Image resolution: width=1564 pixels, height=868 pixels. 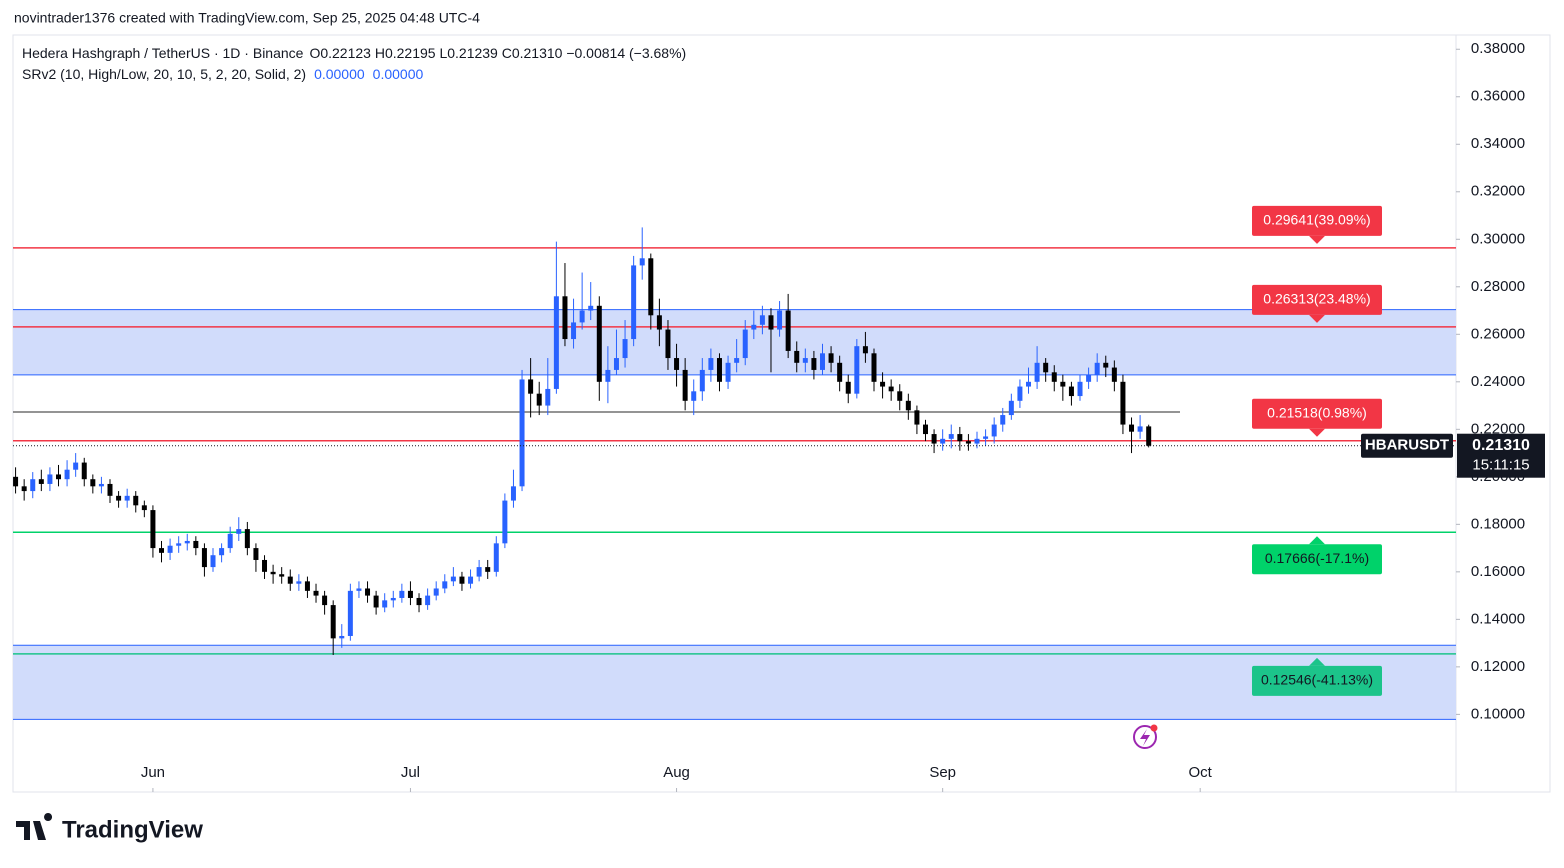 What do you see at coordinates (1501, 455) in the screenshot?
I see `price-badge` at bounding box center [1501, 455].